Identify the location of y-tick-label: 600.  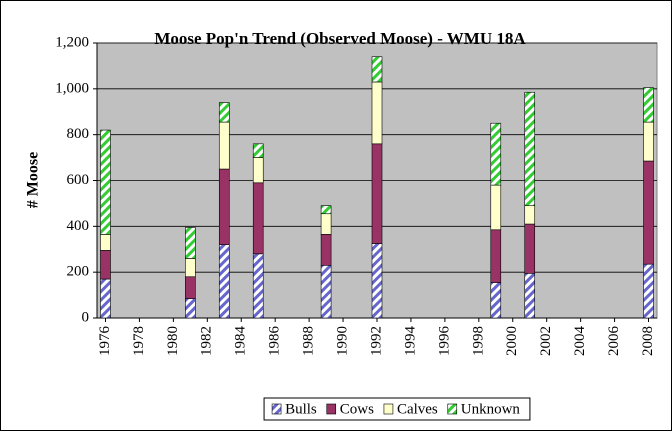
(78, 180).